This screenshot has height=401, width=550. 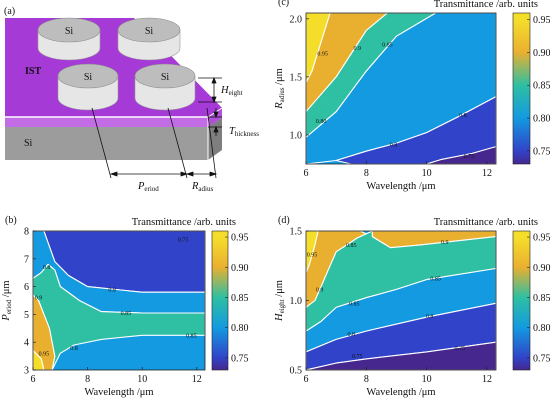 What do you see at coordinates (401, 300) in the screenshot?
I see `plot-area: 0.95 0.9 0.85 0.9 0.85 0.85 0.8 0.8 0.75 0.75` at bounding box center [401, 300].